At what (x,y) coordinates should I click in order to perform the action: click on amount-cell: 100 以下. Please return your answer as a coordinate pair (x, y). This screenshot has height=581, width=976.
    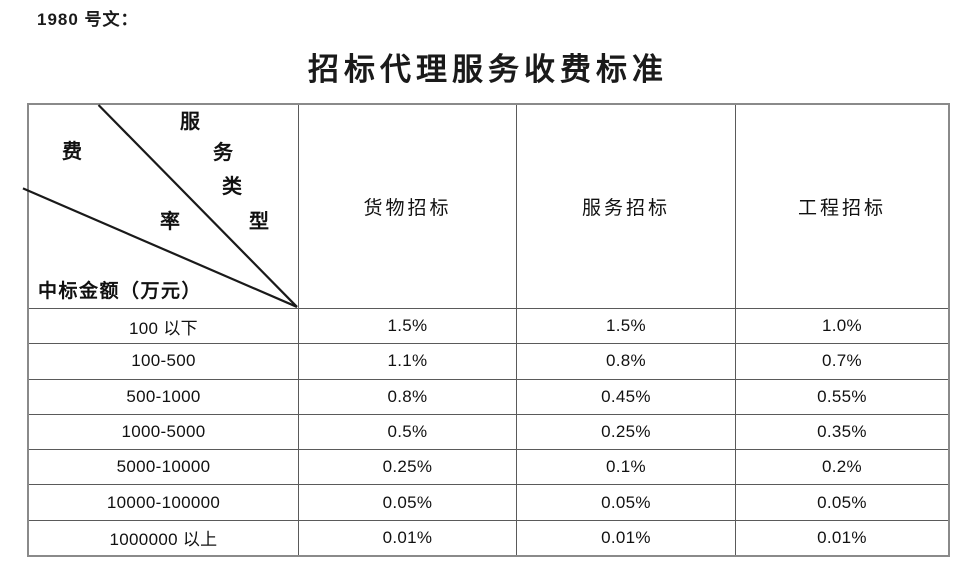
    Looking at the image, I should click on (163, 325).